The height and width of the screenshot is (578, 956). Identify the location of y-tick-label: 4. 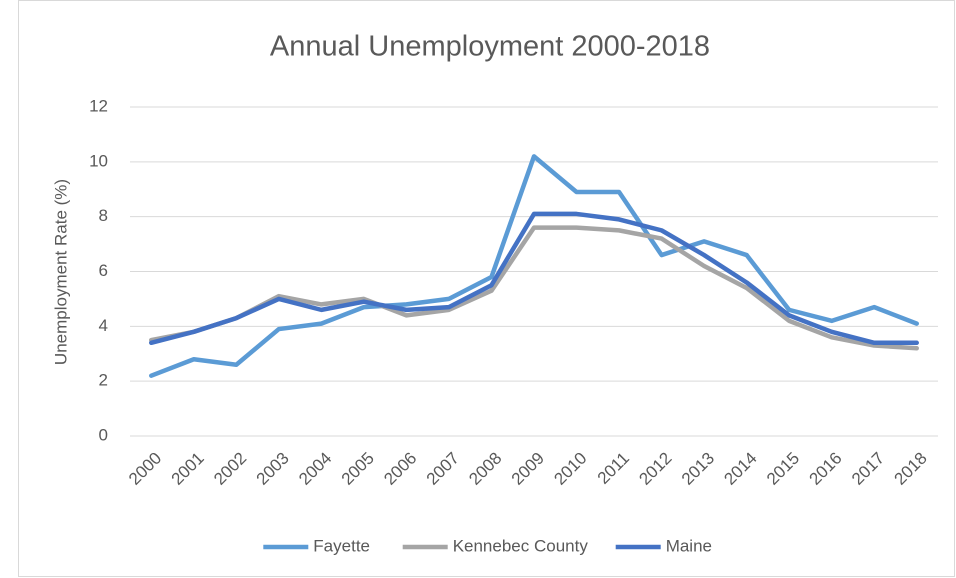
(103, 325).